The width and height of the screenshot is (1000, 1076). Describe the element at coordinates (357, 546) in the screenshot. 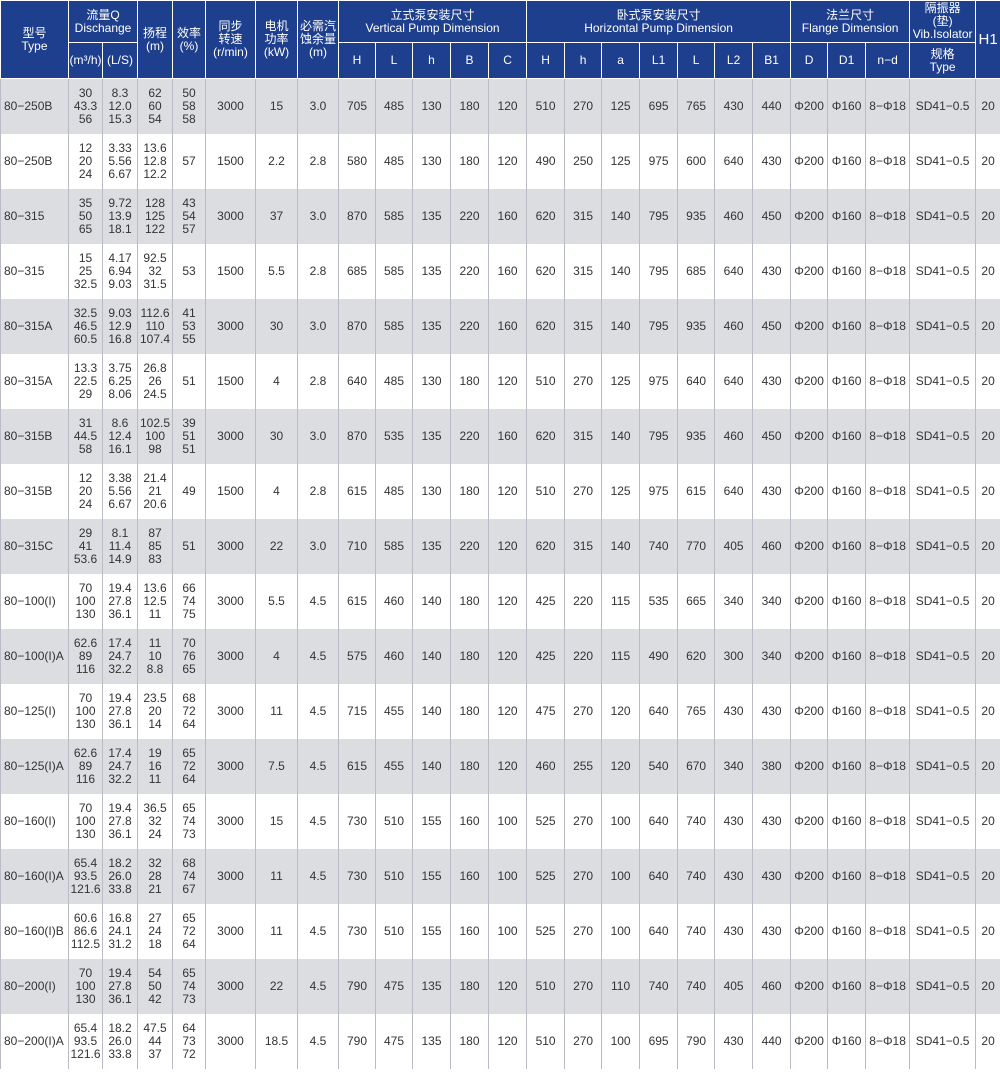

I see `table-cell: 710` at that location.